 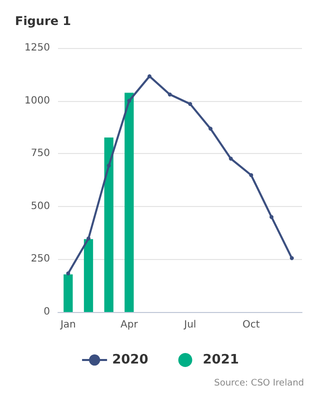 What do you see at coordinates (220, 360) in the screenshot?
I see `legend-label: 2021` at bounding box center [220, 360].